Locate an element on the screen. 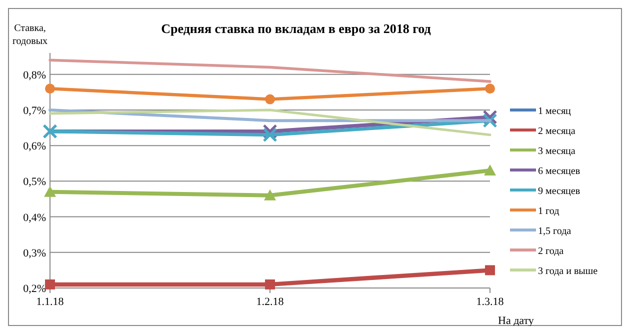 The image size is (630, 334). legend-label: 3 года и выше is located at coordinates (568, 271).